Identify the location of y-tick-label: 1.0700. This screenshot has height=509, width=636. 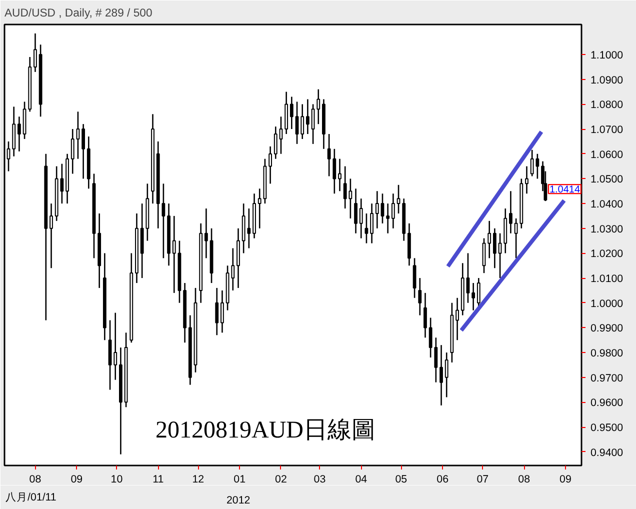
(607, 130).